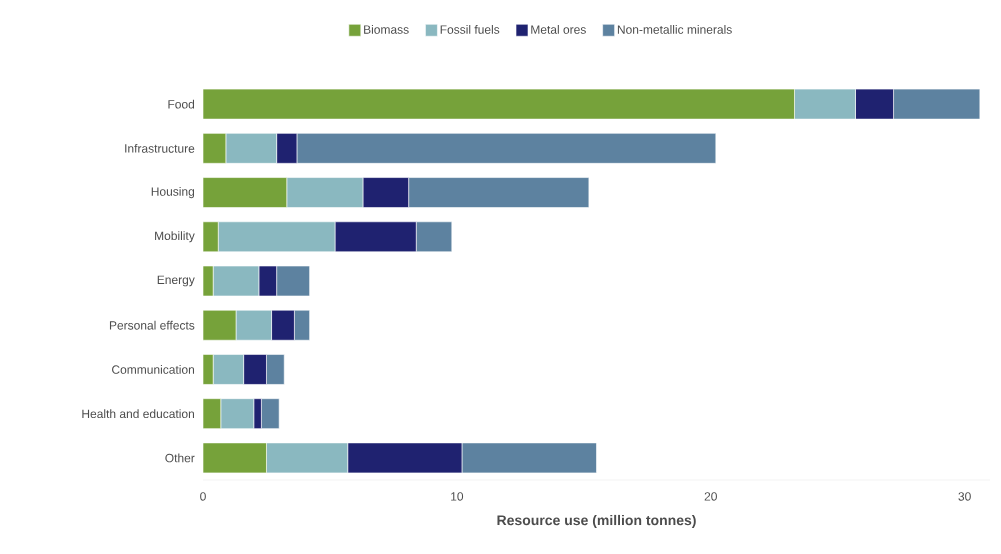  Describe the element at coordinates (470, 29) in the screenshot. I see `legend-label: Fossil fuels` at that location.